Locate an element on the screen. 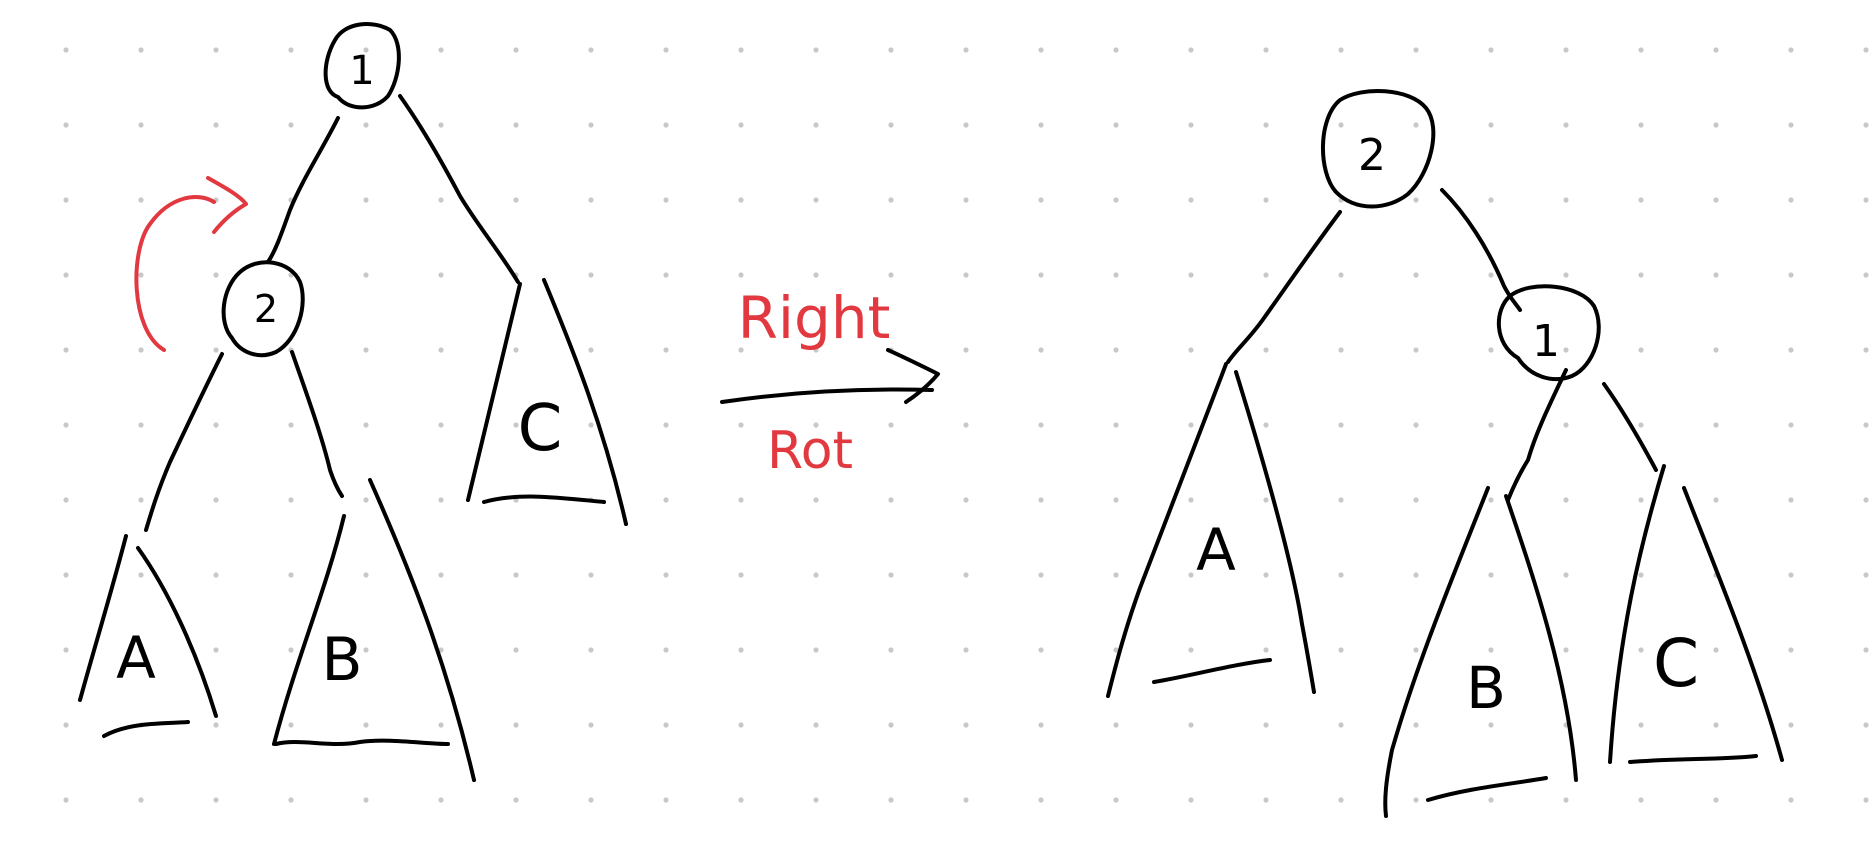 This screenshot has width=1870, height=844. after-subtree-C-label: C is located at coordinates (1676, 663).